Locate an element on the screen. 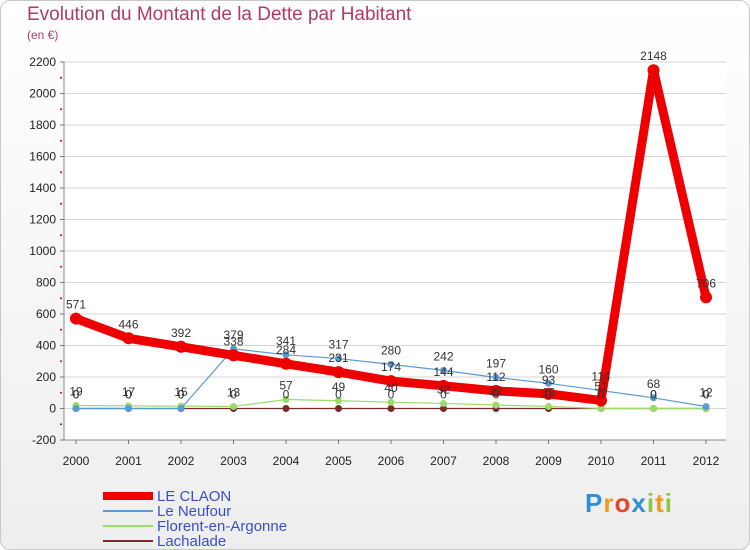 The height and width of the screenshot is (550, 750). data-label-le-neufour-2001: 0 is located at coordinates (128, 395).